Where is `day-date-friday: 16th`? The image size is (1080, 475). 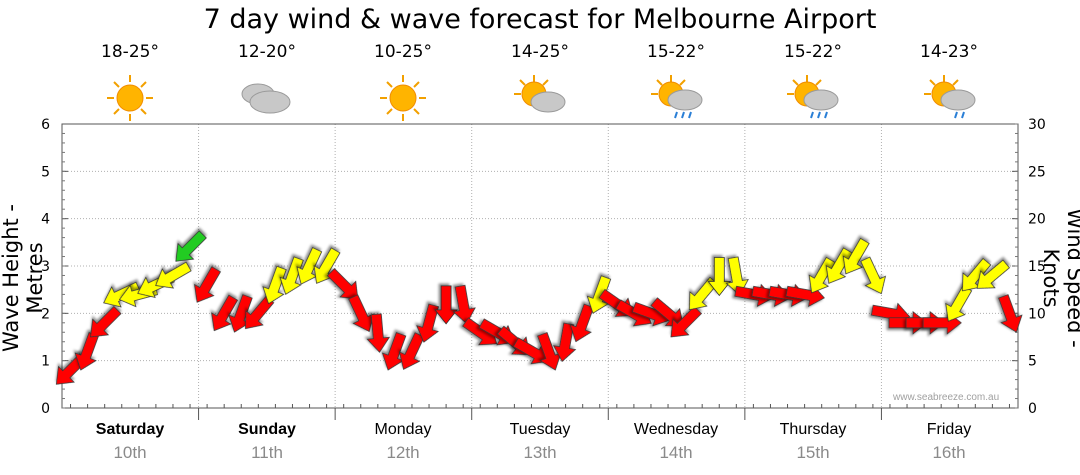 day-date-friday: 16th is located at coordinates (949, 452).